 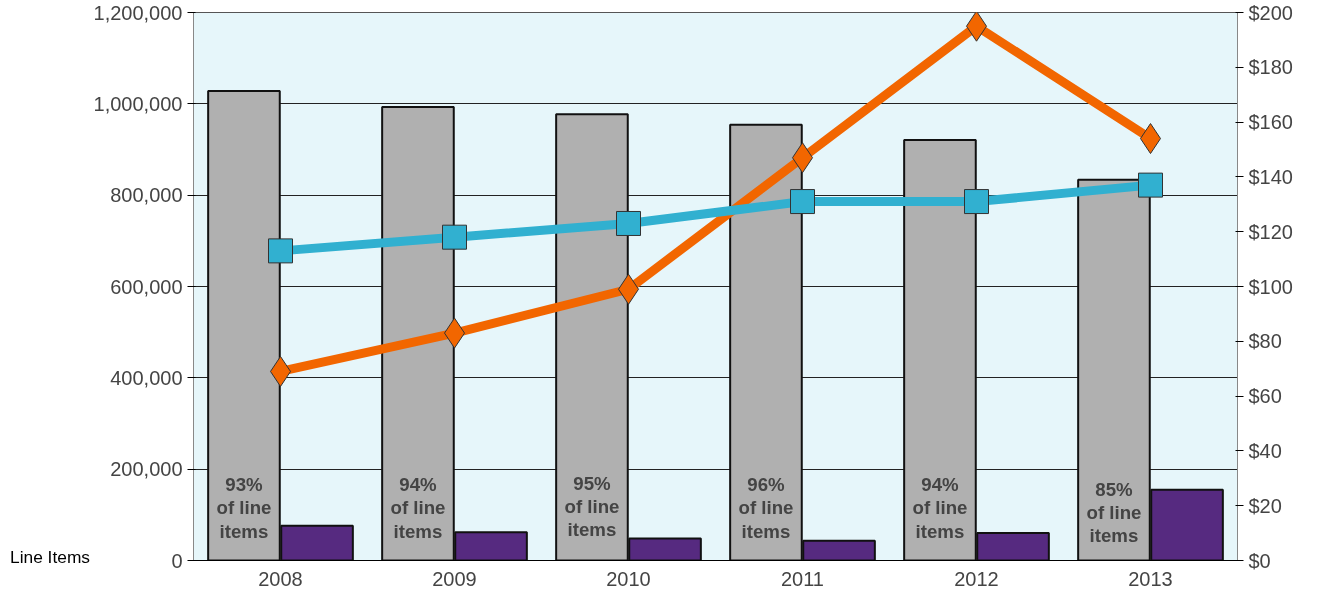 I want to click on y-tick-label: 0, so click(x=177, y=560).